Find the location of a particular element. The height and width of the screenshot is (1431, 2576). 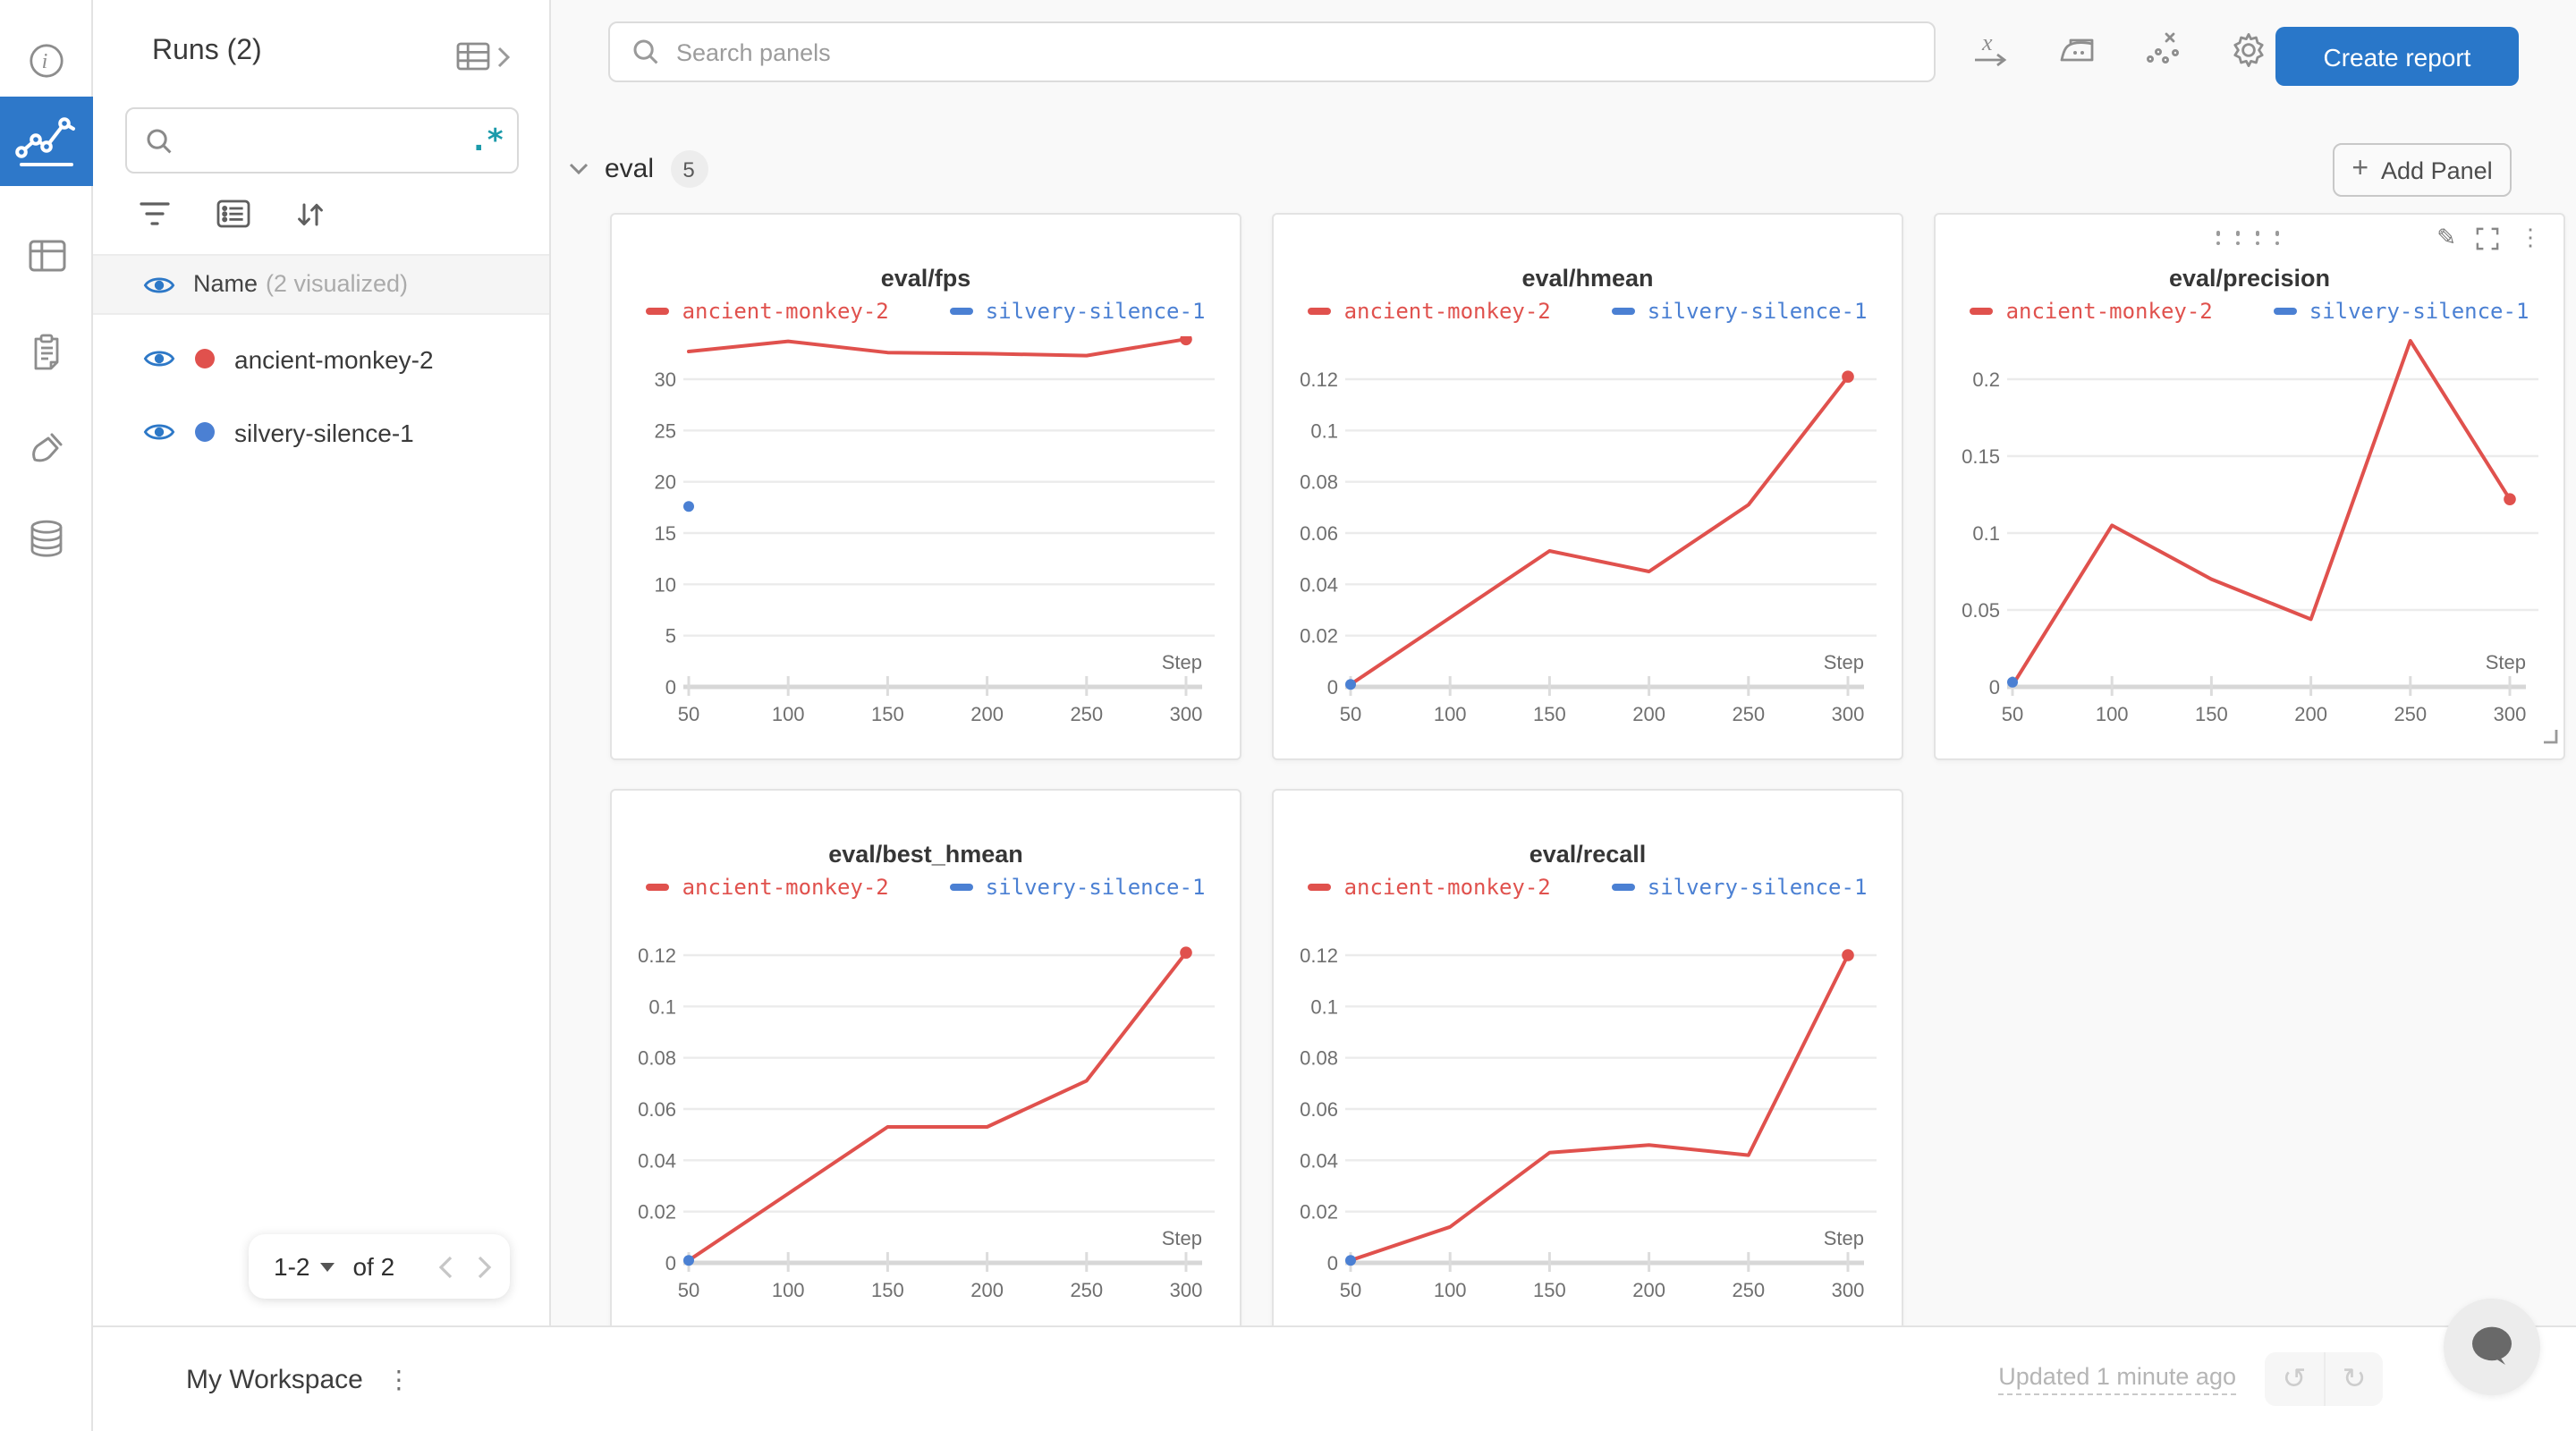

artifacts-icon is located at coordinates (46, 539).